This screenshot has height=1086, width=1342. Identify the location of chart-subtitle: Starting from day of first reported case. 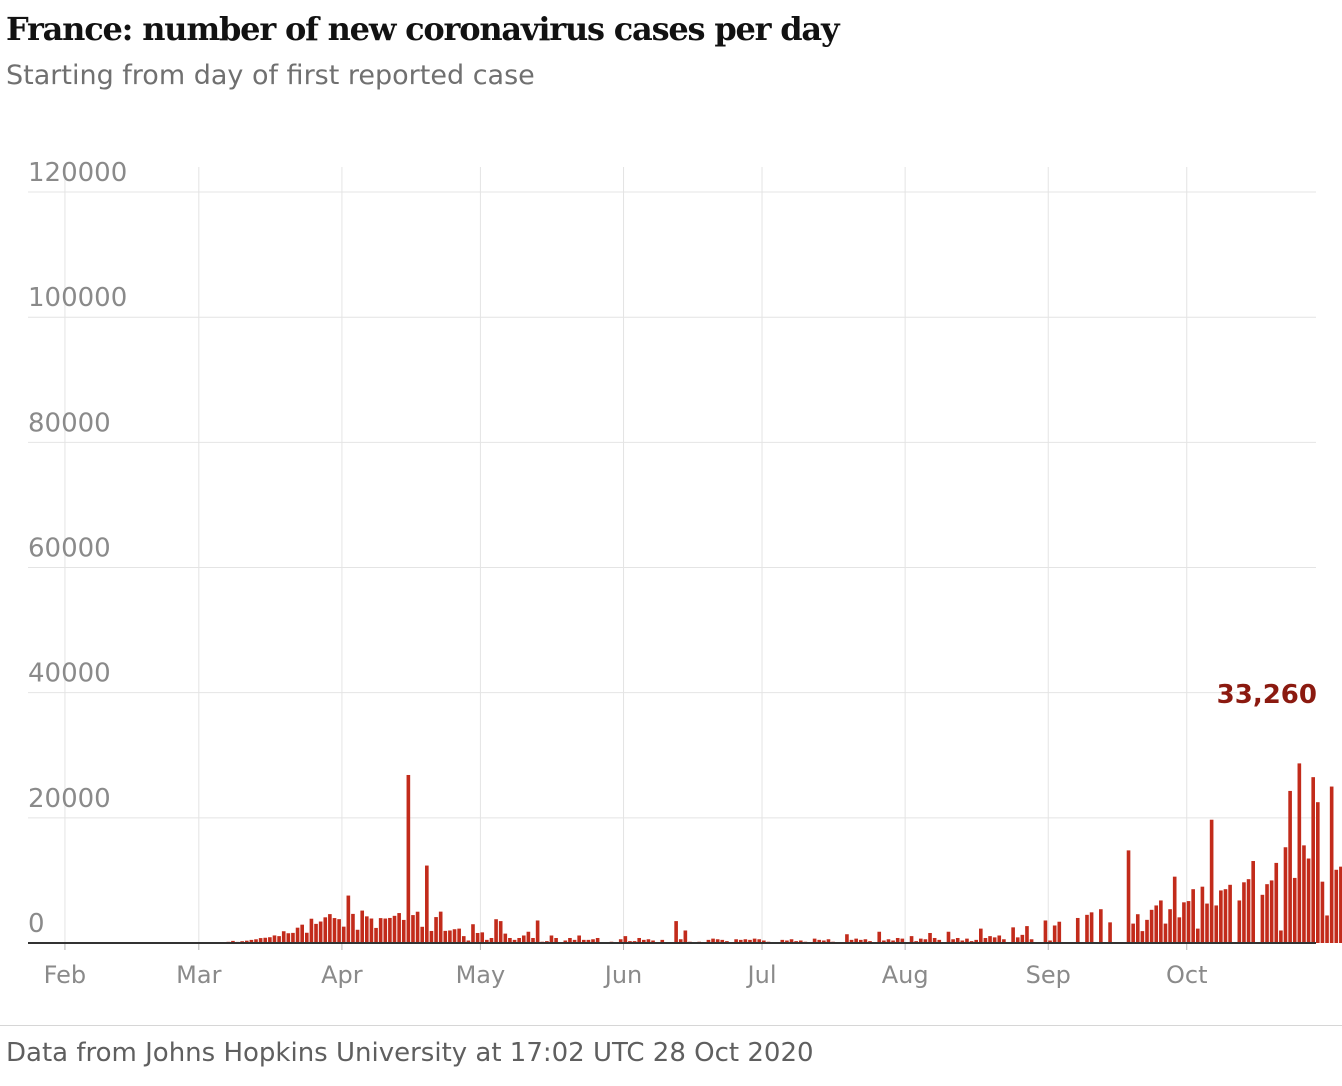
(270, 75).